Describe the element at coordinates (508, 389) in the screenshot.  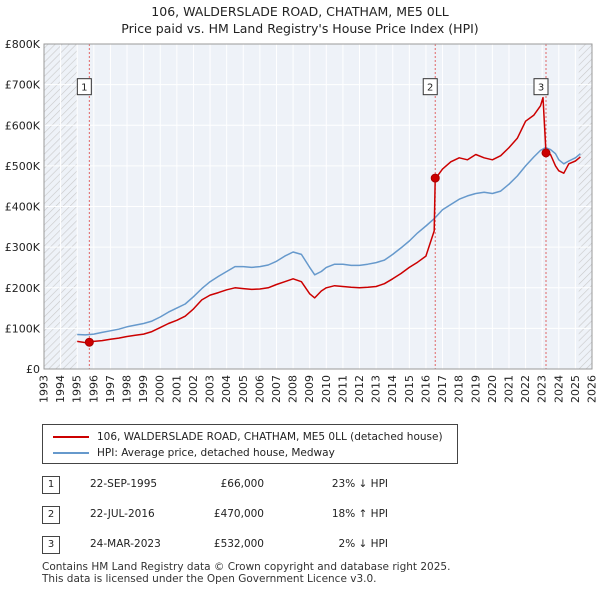
I see `x-tick-label: 2021` at that location.